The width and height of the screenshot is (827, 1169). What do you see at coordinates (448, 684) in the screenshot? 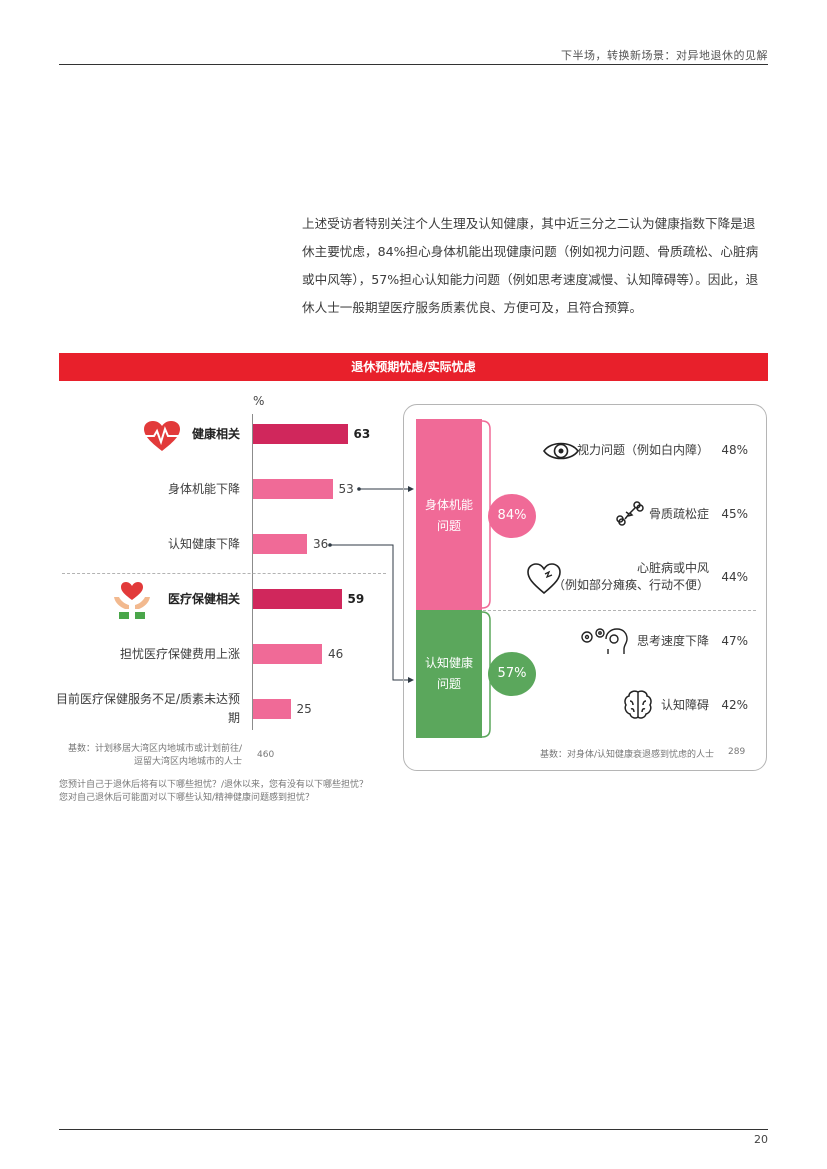
I see `cognitive-label-line: 问题` at bounding box center [448, 684].